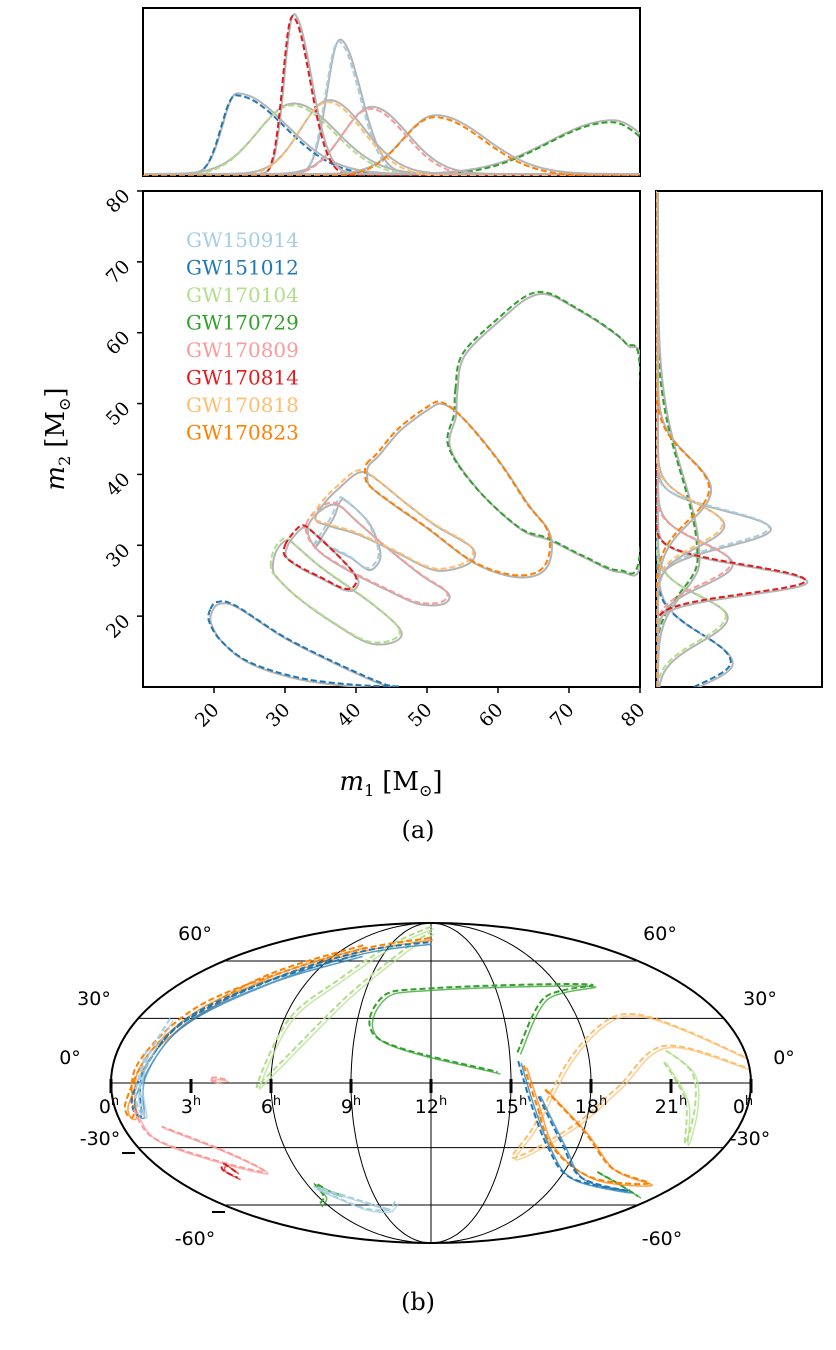  I want to click on m1-marginal-GW170823, so click(391, 146).